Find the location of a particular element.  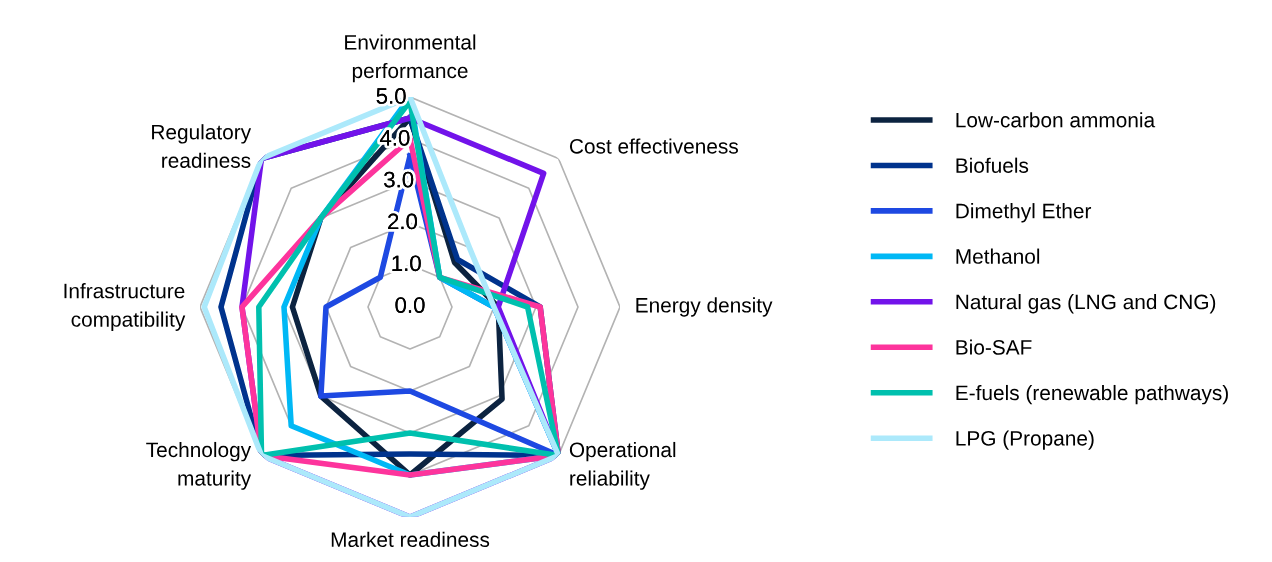

spoke-label: Operational reliability is located at coordinates (622, 465).